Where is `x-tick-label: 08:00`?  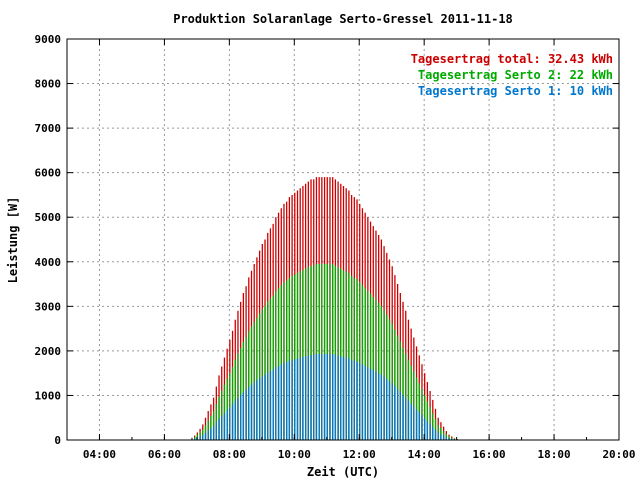
x-tick-label: 08:00 is located at coordinates (229, 454).